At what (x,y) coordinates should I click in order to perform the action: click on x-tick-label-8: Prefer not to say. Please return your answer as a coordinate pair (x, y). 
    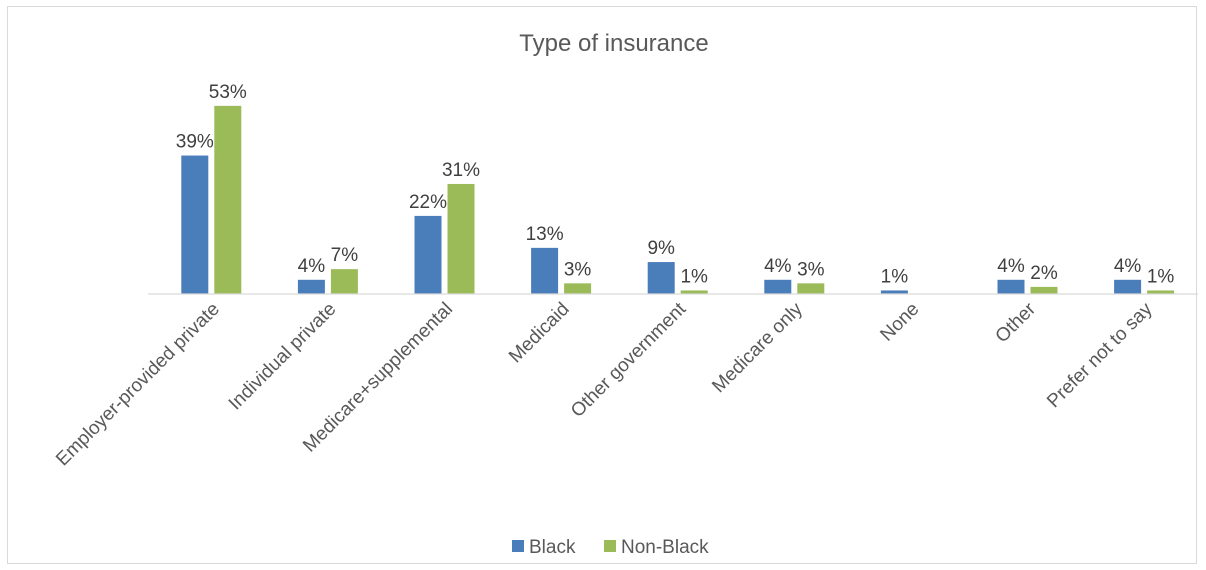
    Looking at the image, I should click on (1100, 355).